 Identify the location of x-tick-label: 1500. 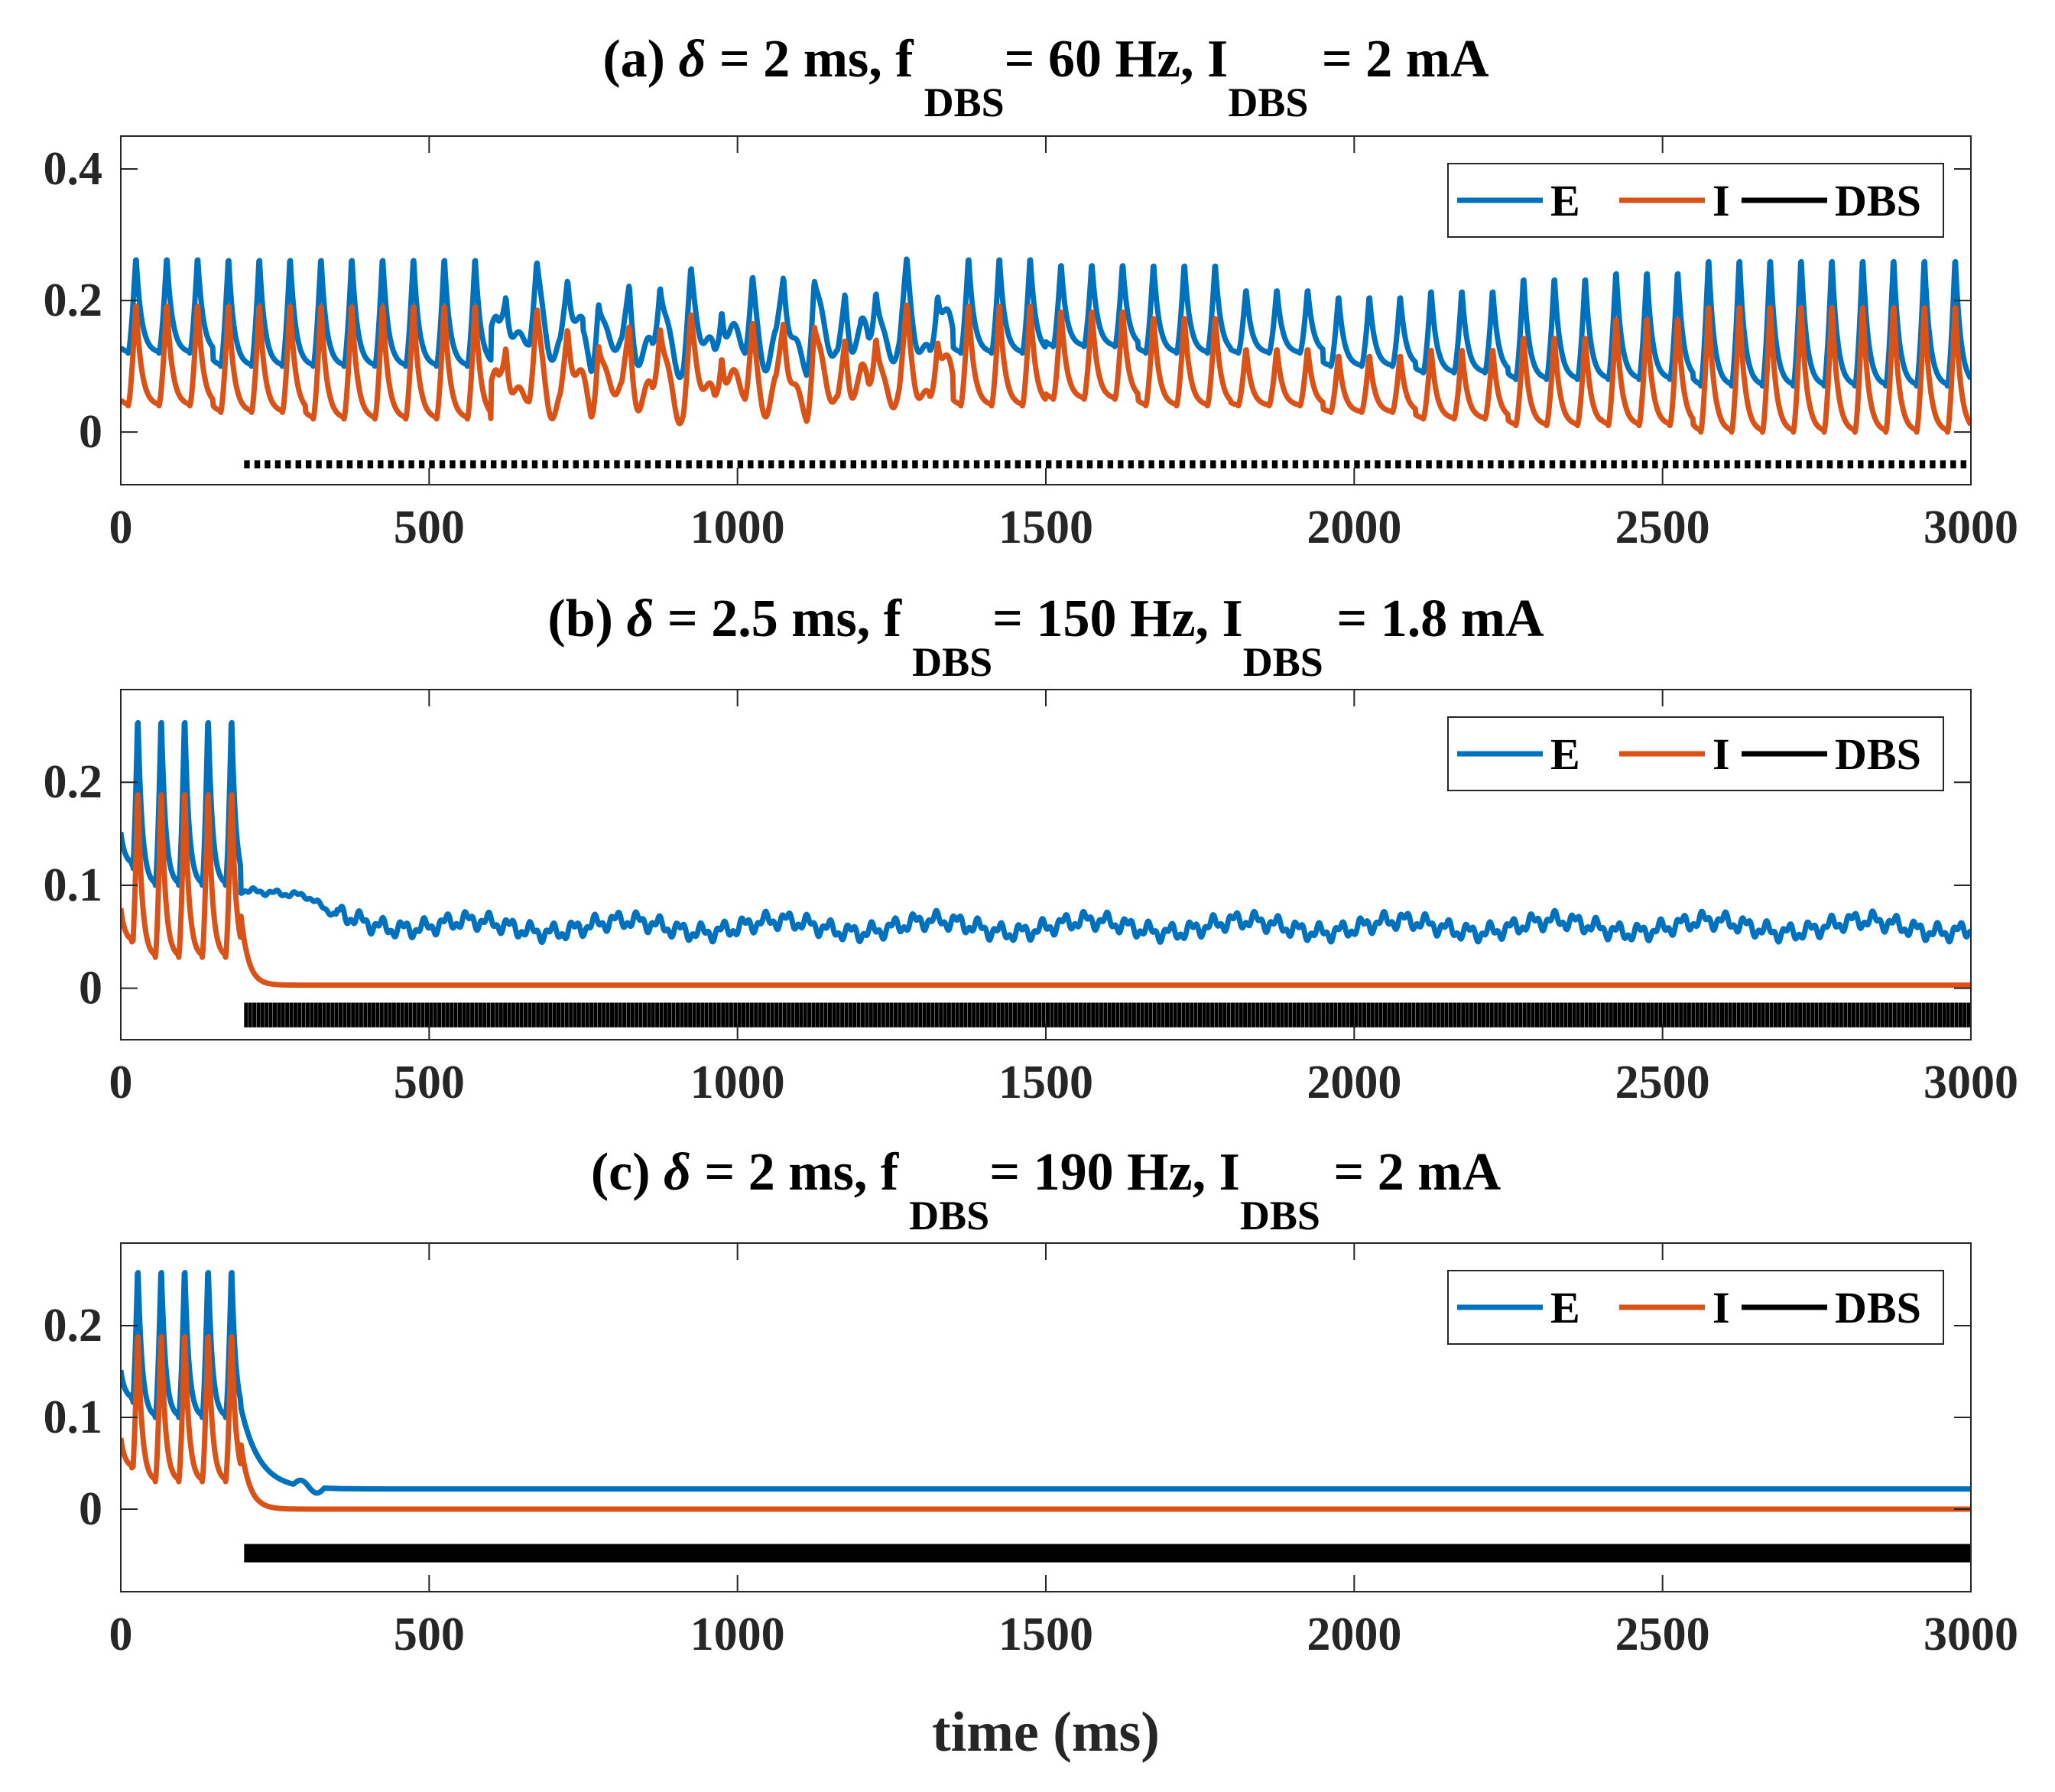
(1045, 1083).